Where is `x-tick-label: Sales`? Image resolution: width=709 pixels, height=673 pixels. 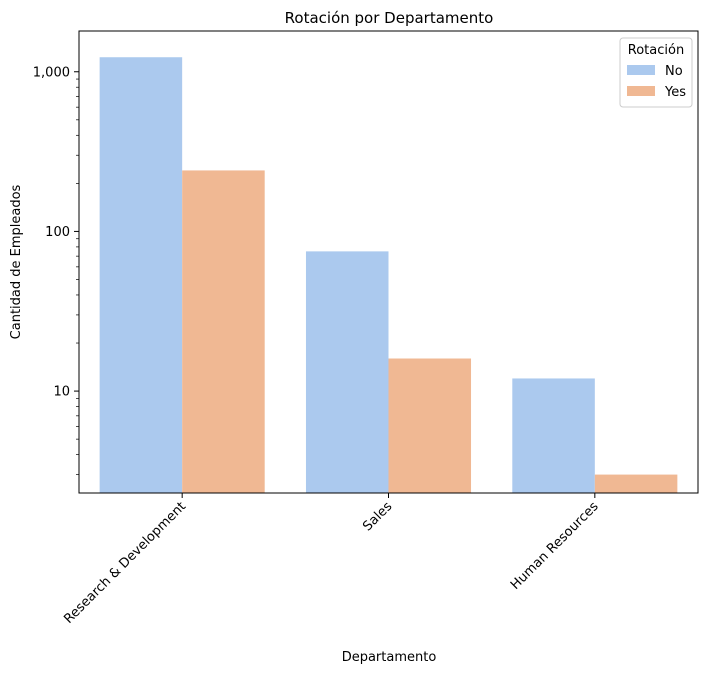
x-tick-label: Sales is located at coordinates (377, 516).